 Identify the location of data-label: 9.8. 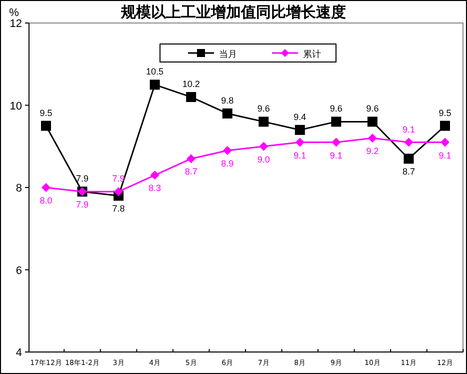
(227, 100).